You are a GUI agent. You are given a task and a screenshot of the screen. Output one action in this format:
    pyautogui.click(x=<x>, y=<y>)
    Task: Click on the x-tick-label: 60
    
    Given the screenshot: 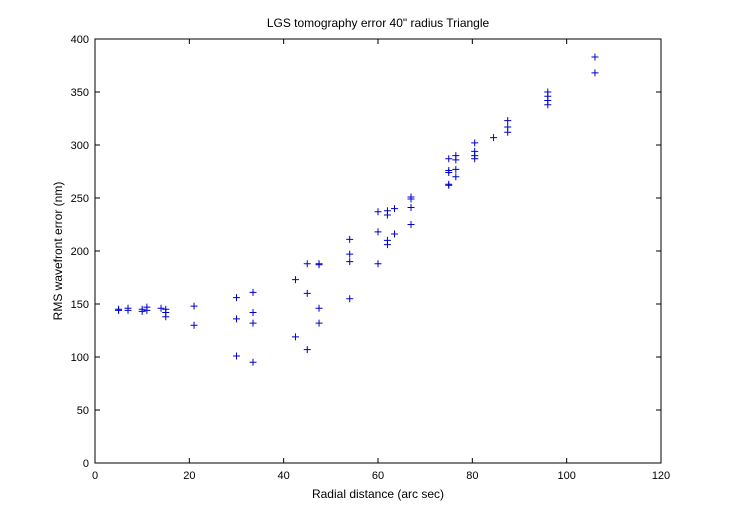 What is the action you would take?
    pyautogui.click(x=378, y=476)
    